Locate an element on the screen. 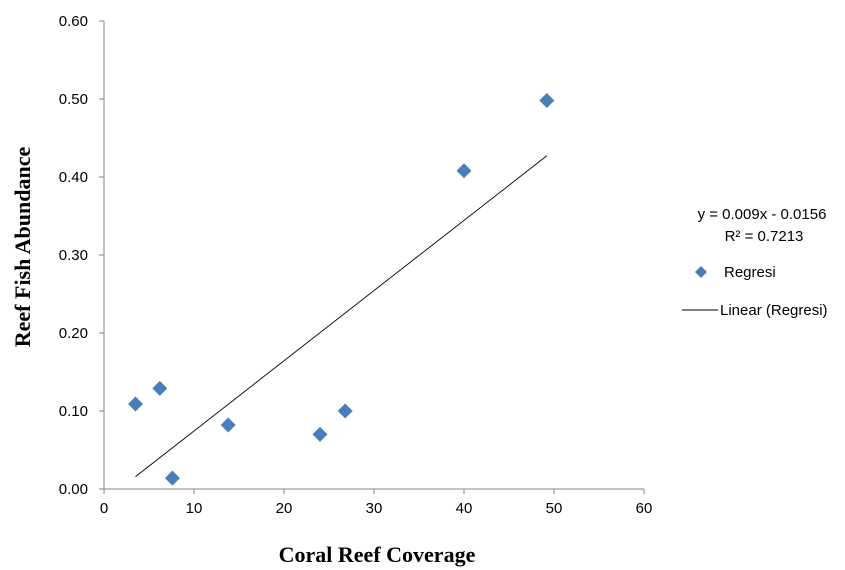 The width and height of the screenshot is (845, 570). x-tick-label: 50 is located at coordinates (554, 508).